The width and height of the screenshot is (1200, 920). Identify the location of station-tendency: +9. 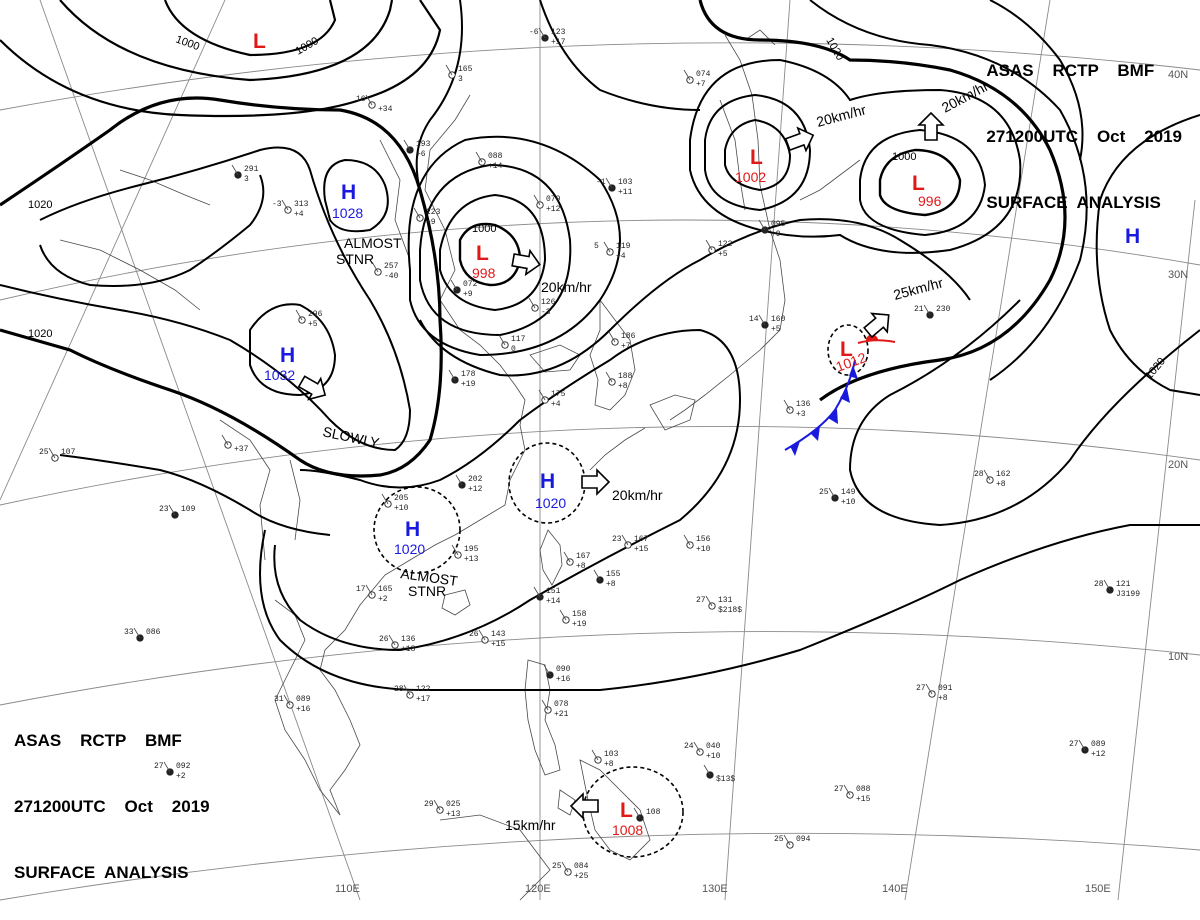
(431, 222).